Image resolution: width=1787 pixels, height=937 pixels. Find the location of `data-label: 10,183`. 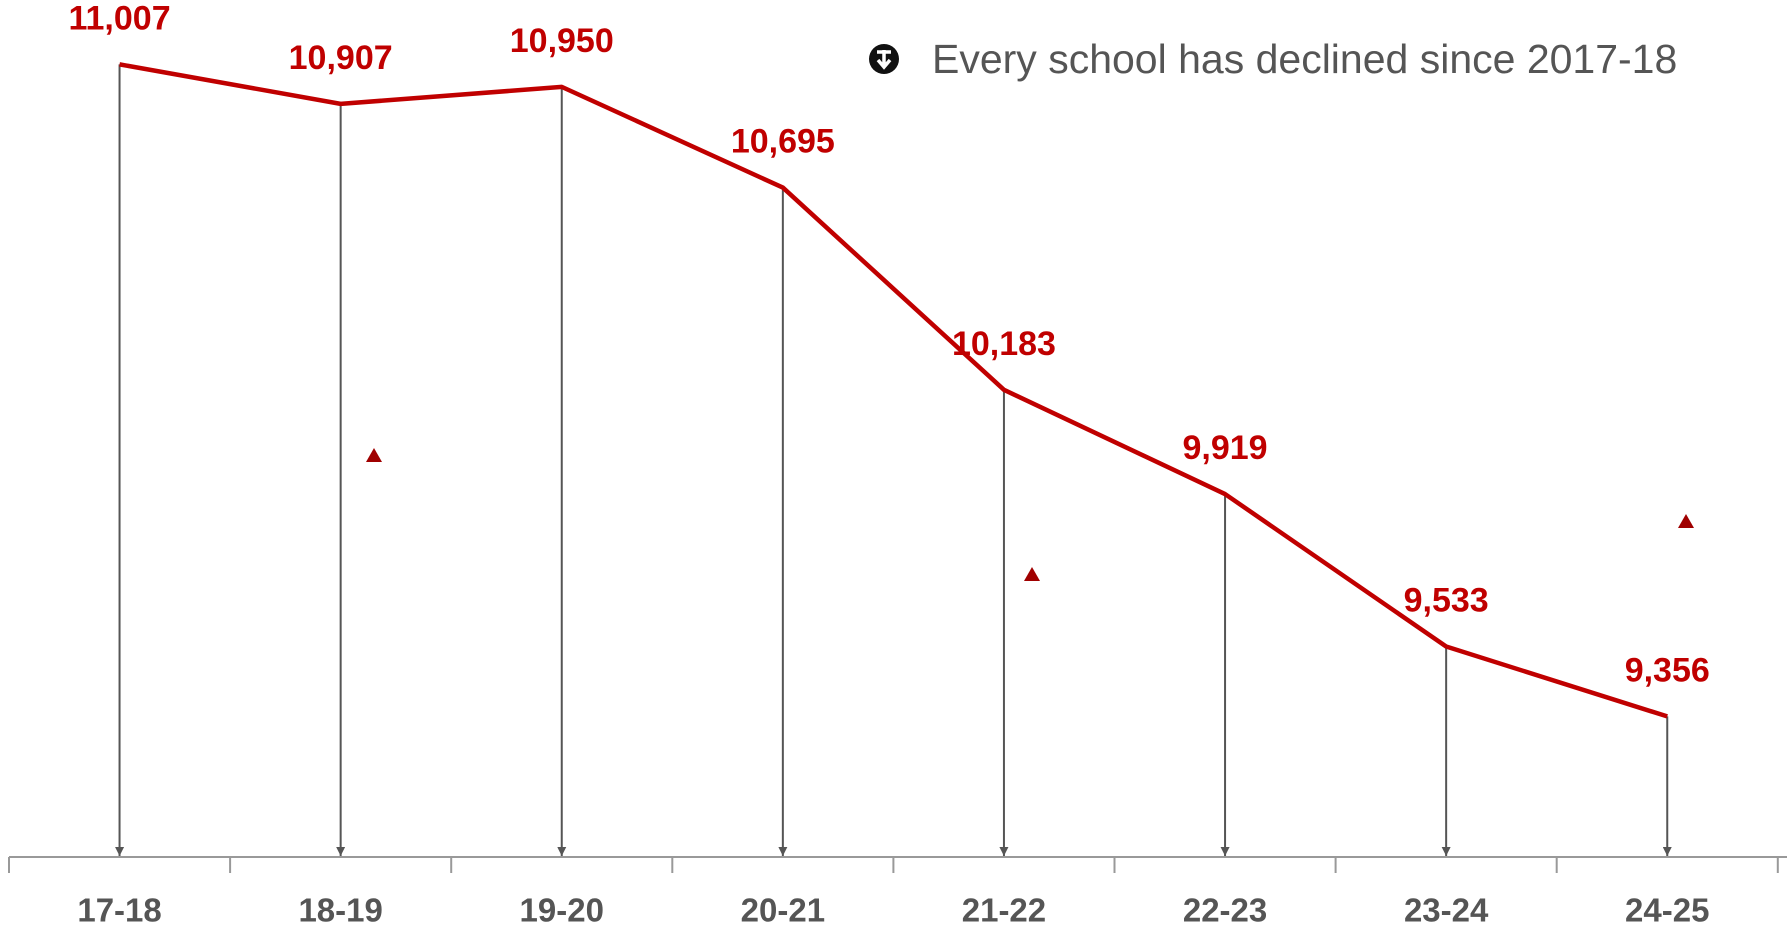

data-label: 10,183 is located at coordinates (1004, 344).